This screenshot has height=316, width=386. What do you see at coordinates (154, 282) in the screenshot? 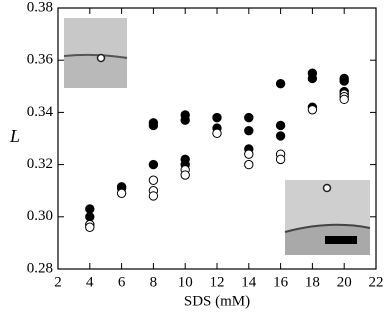
I see `x-tick-label: 8` at bounding box center [154, 282].